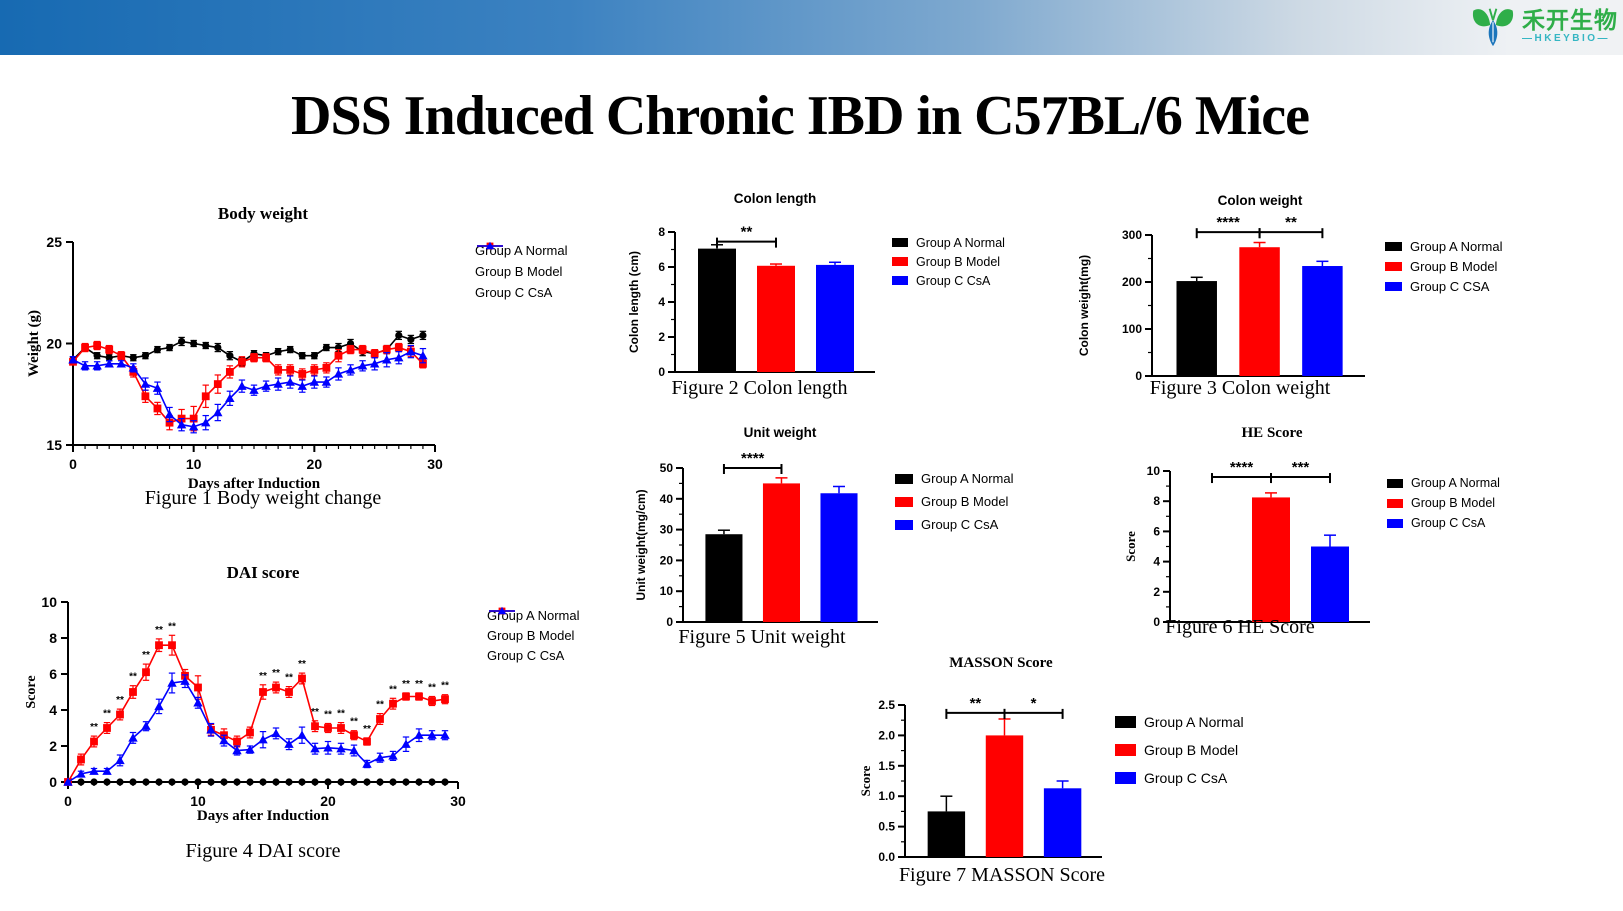 This screenshot has height=911, width=1623. Describe the element at coordinates (256, 710) in the screenshot. I see `series-Group B Model` at that location.